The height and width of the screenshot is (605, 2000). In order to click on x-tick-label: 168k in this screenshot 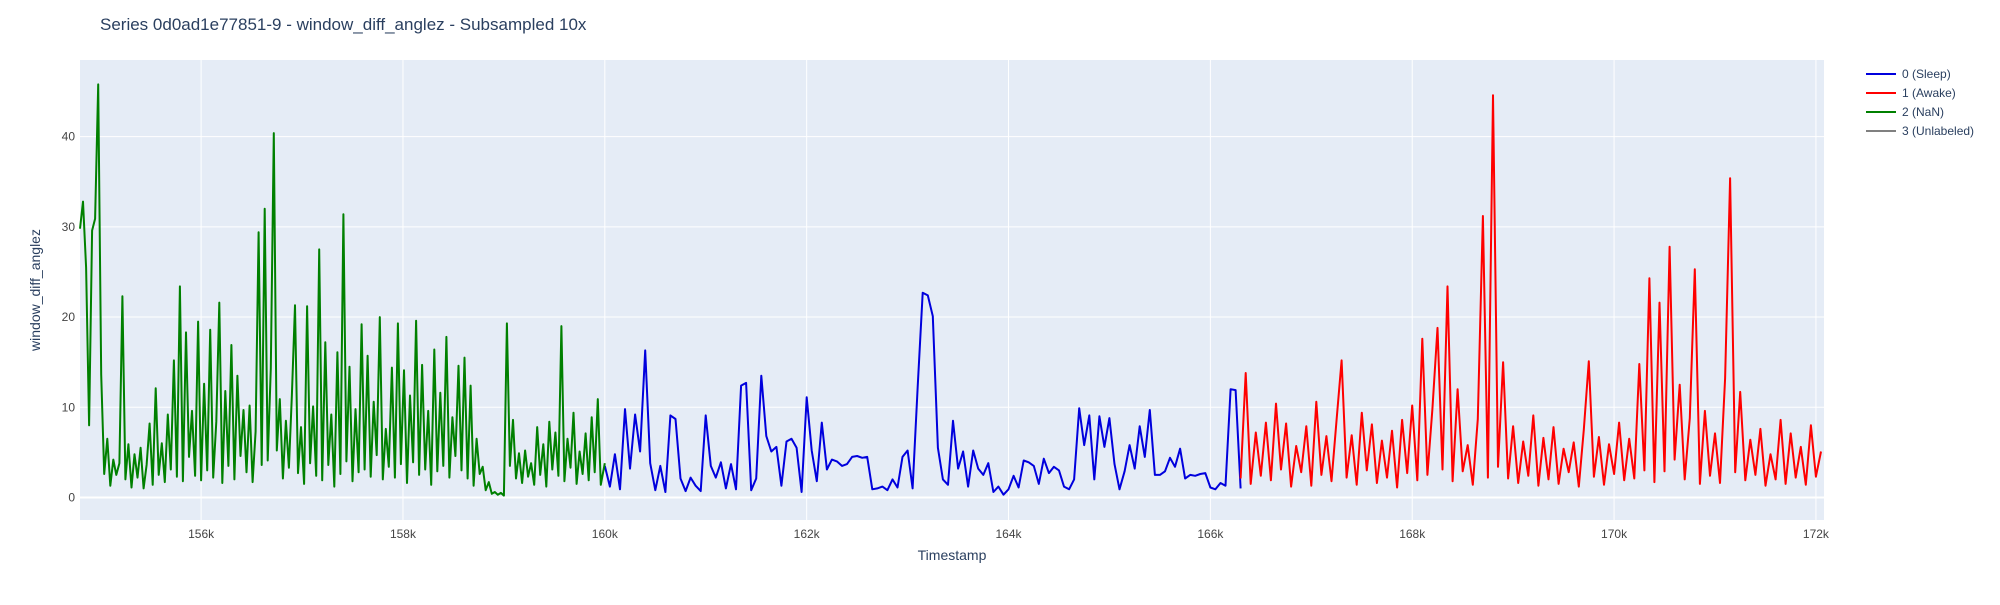, I will do `click(1412, 534)`.